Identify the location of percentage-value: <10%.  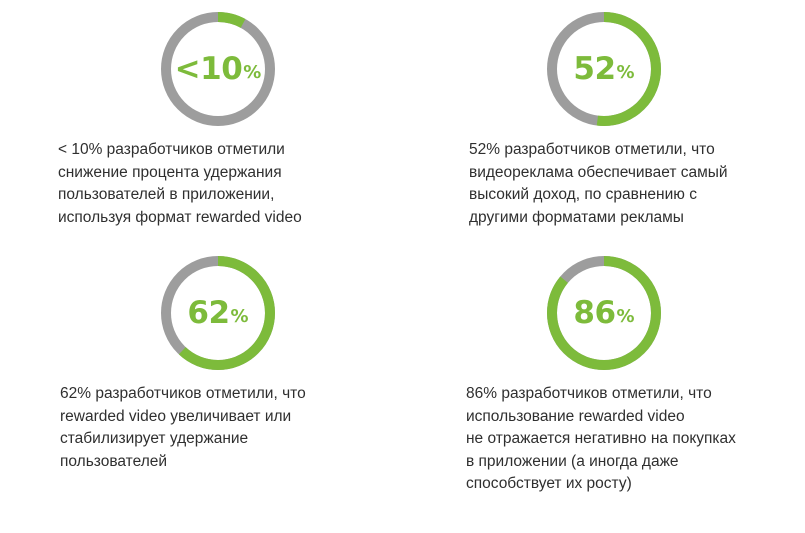
(218, 69).